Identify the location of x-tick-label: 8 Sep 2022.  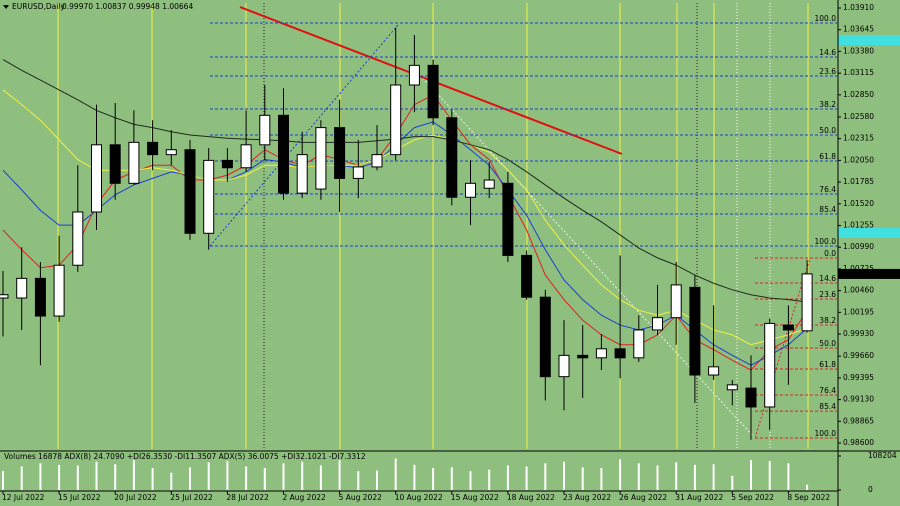
(808, 497).